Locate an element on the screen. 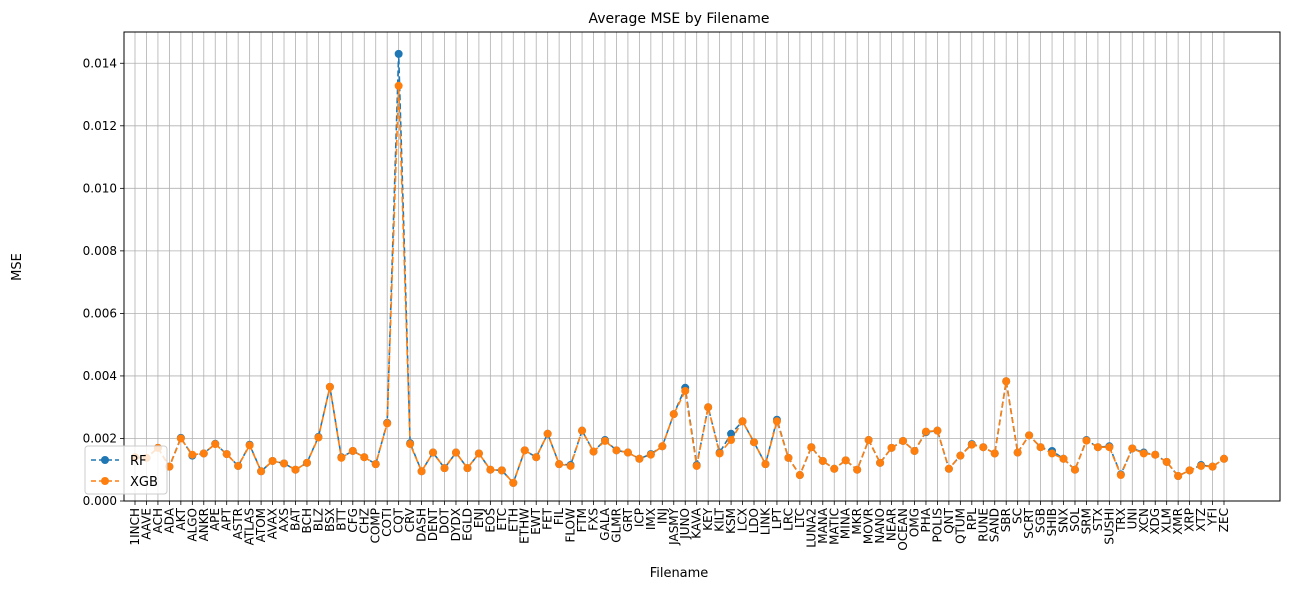  x-tick-label: SGB is located at coordinates (1041, 520).